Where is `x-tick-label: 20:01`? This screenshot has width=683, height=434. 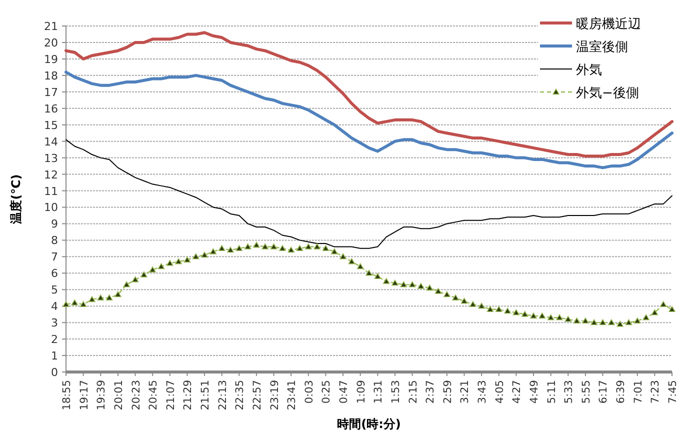
x-tick-label: 20:01 is located at coordinates (118, 395).